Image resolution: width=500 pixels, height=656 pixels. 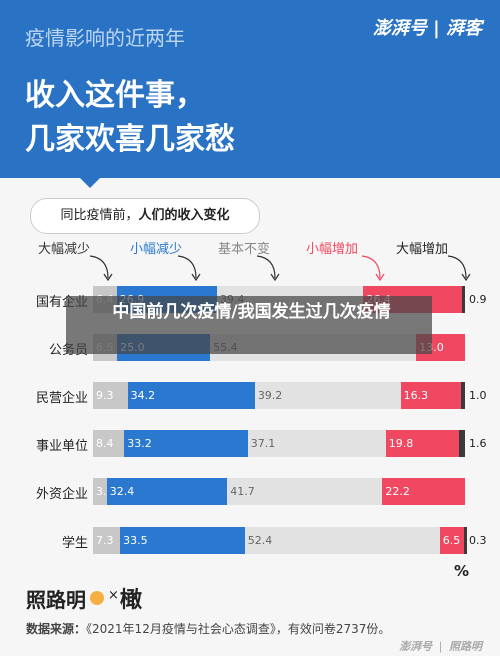 I want to click on category-label: 外资企业, so click(x=61, y=494).